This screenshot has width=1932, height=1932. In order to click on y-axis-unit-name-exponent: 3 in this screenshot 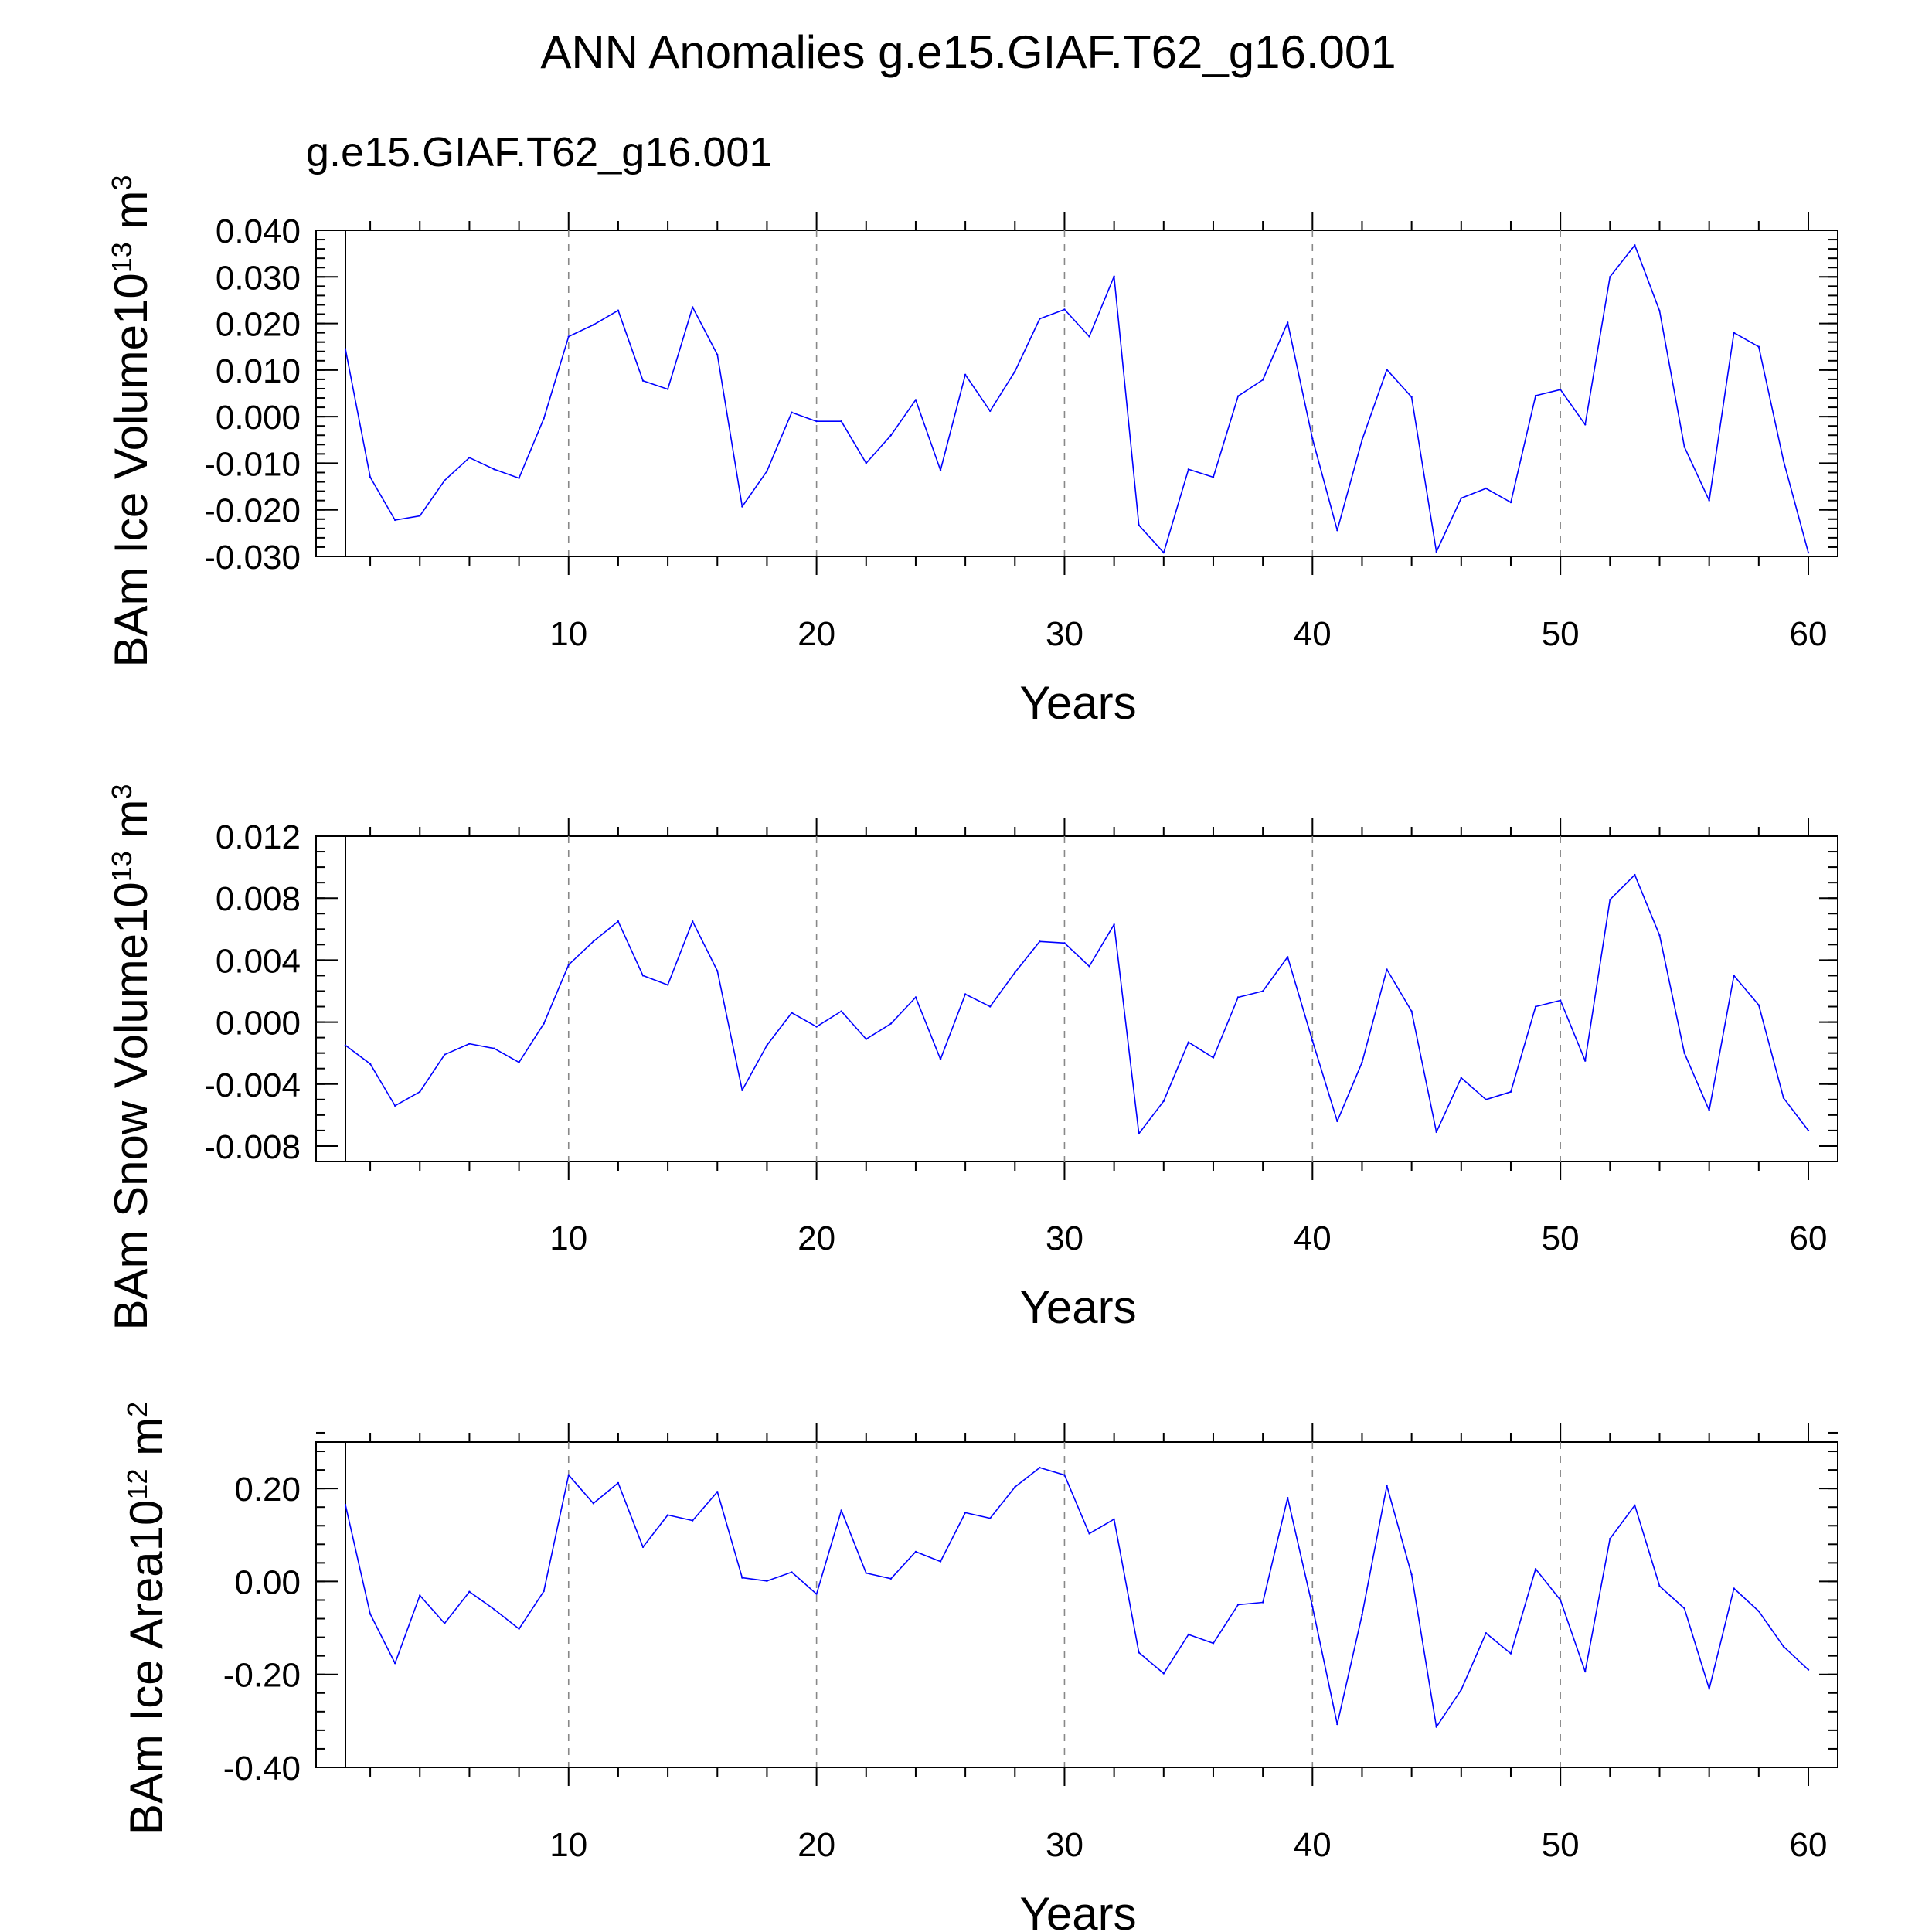, I will do `click(122, 792)`.